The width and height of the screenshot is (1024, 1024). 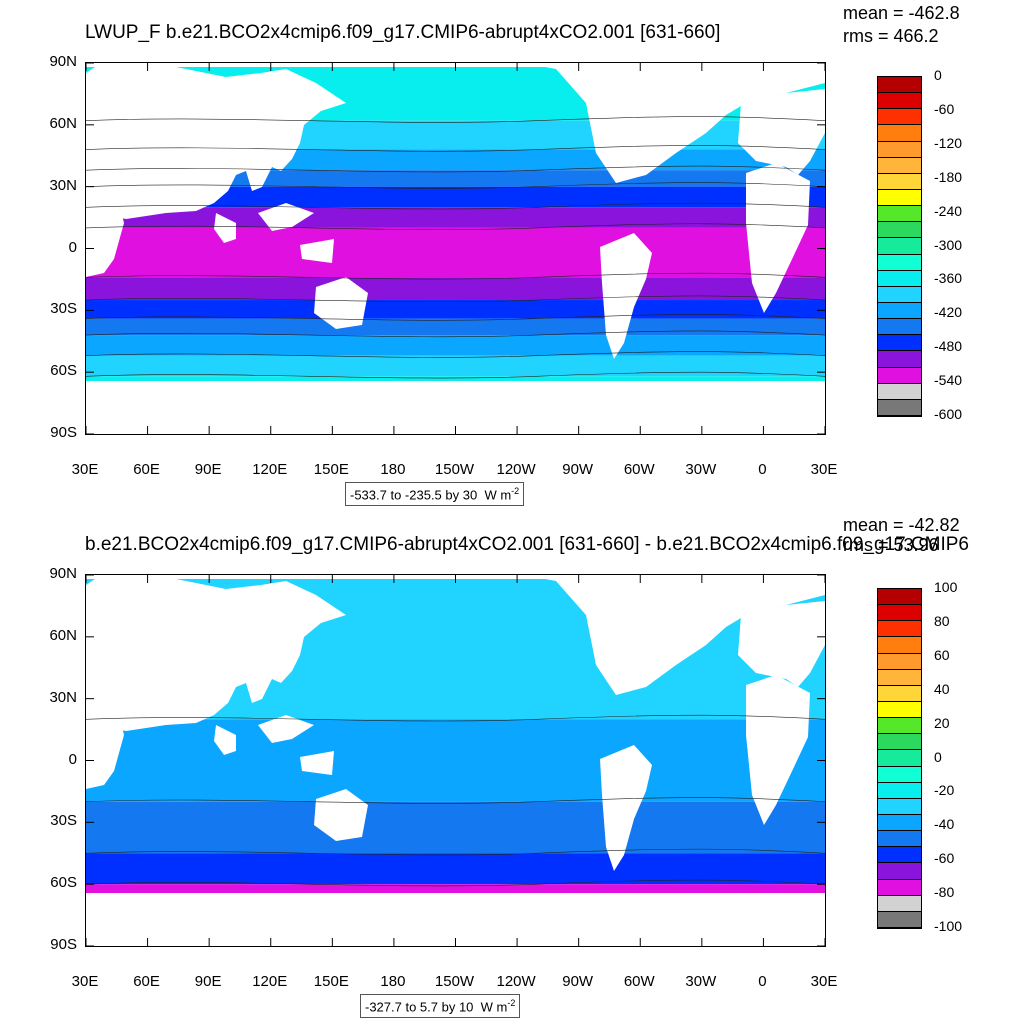 What do you see at coordinates (948, 210) in the screenshot?
I see `colorbar-label: -240` at bounding box center [948, 210].